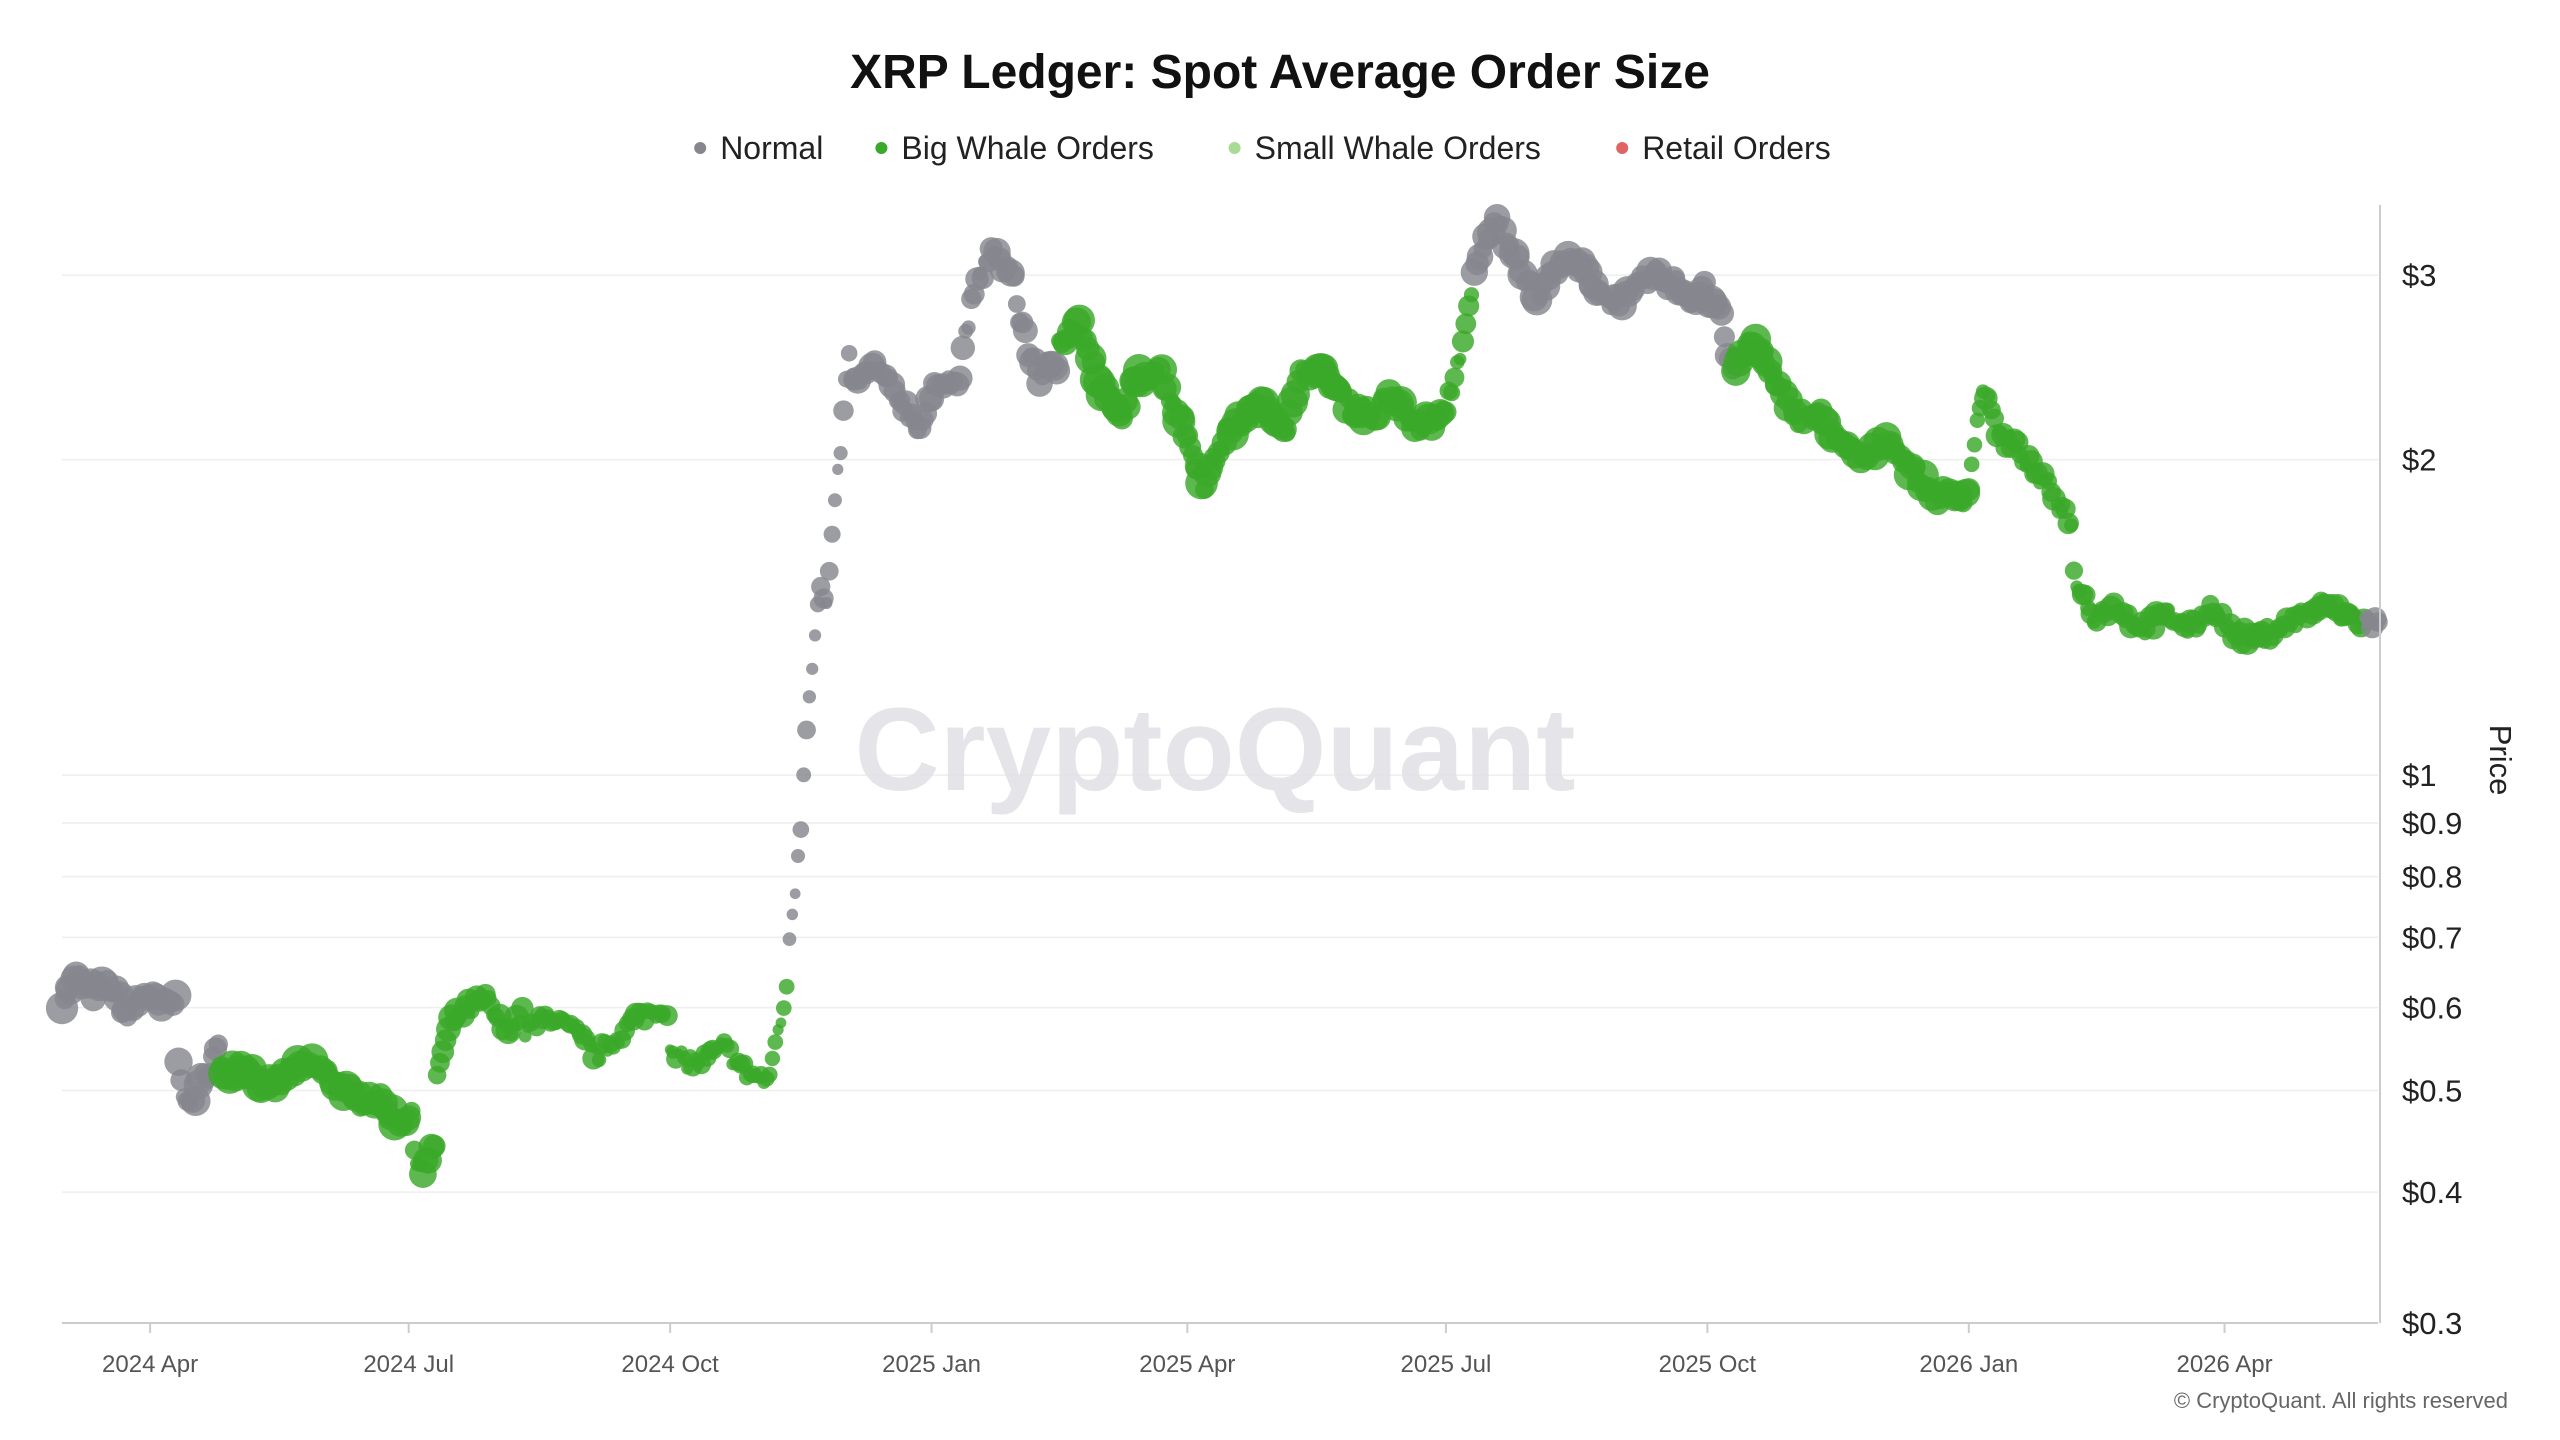 Image resolution: width=2560 pixels, height=1440 pixels. What do you see at coordinates (2432, 1192) in the screenshot?
I see `y-tick-label: $0.4` at bounding box center [2432, 1192].